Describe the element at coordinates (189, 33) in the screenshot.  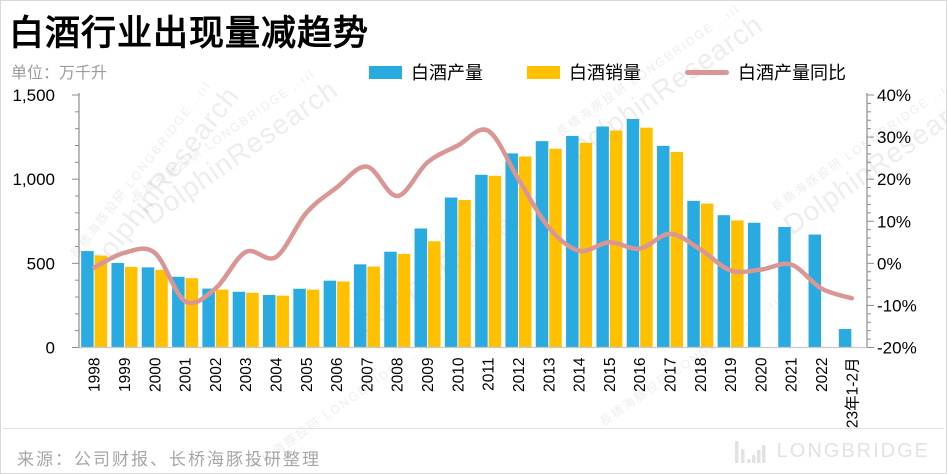
I see `page-title: 白酒行业出现量减趋势` at that location.